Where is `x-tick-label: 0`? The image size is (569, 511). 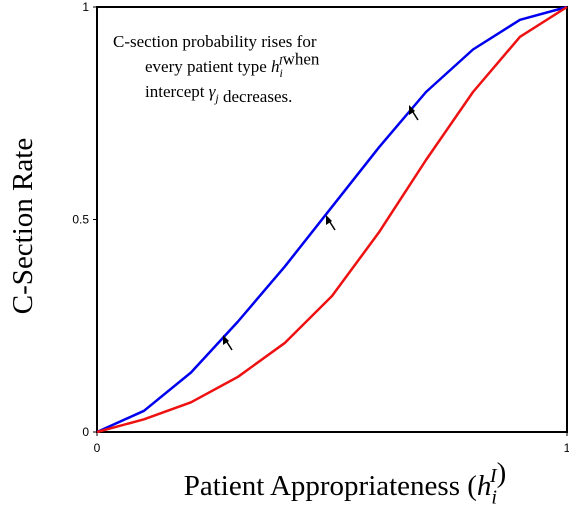
x-tick-label: 0 is located at coordinates (97, 448).